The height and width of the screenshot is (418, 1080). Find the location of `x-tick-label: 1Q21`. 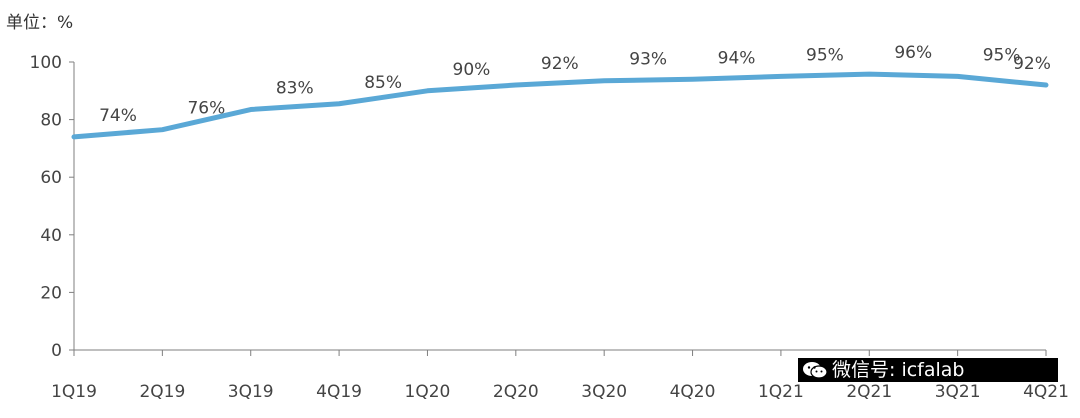

x-tick-label: 1Q21 is located at coordinates (781, 392).